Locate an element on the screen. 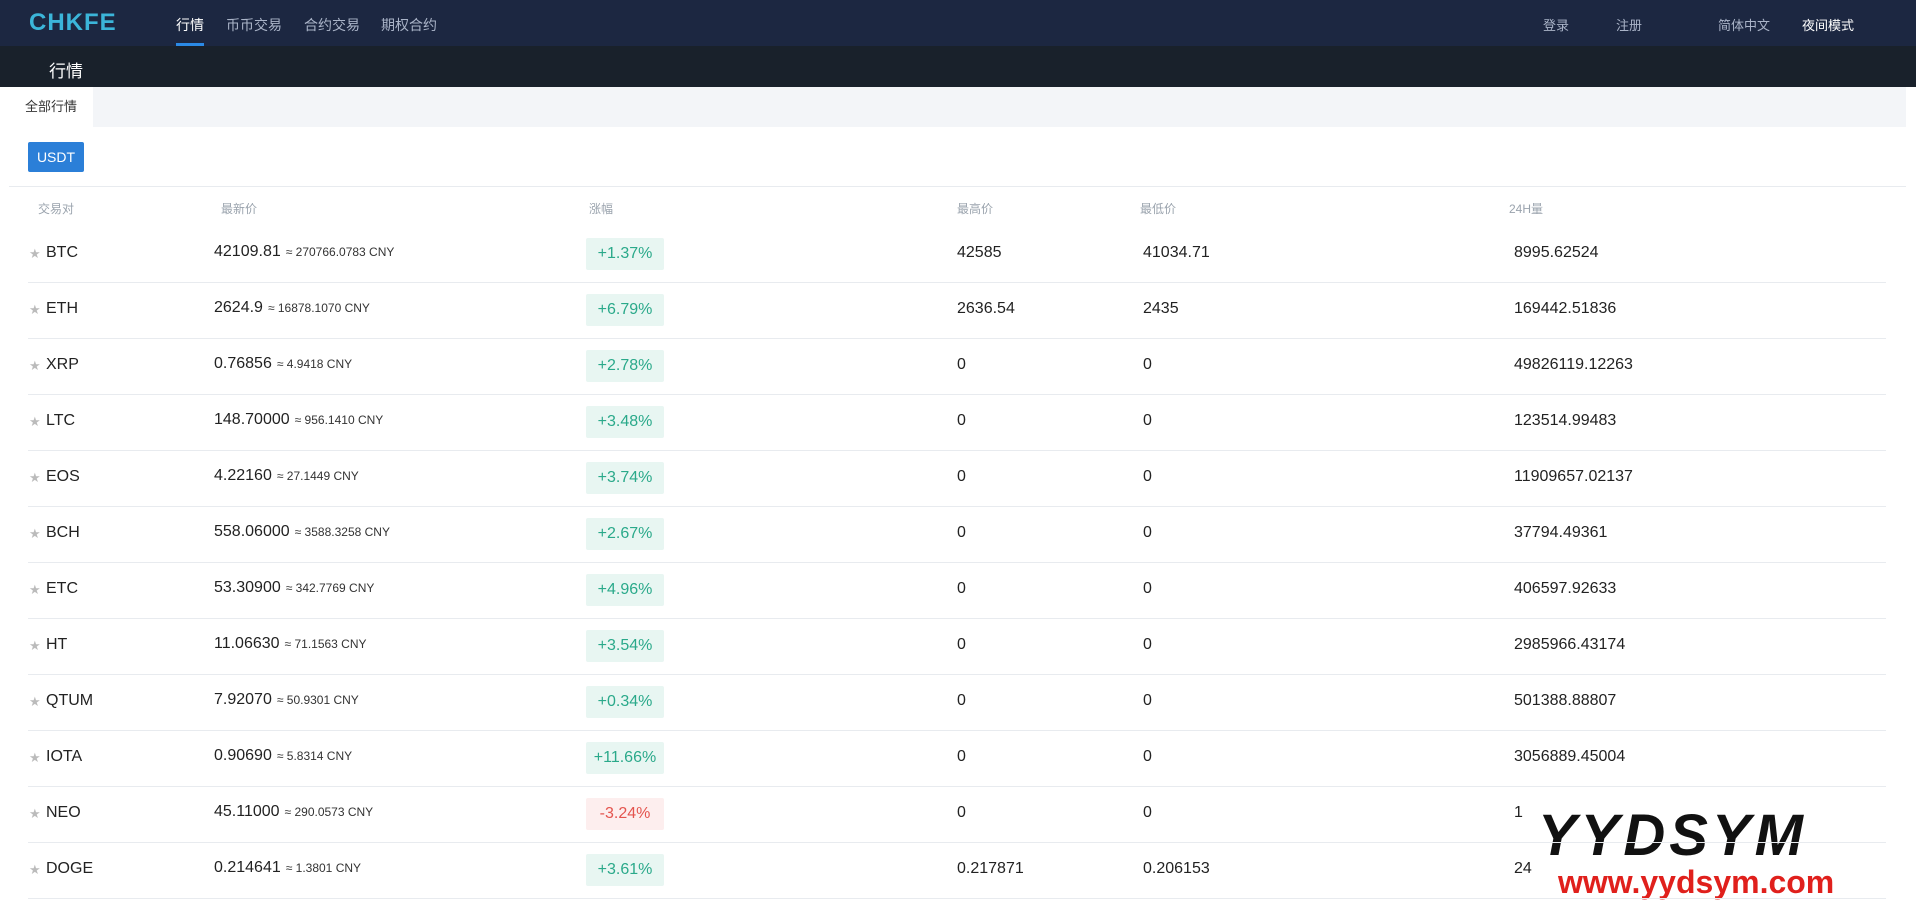 This screenshot has width=1916, height=908. nav-link: 期权合约 is located at coordinates (409, 25).